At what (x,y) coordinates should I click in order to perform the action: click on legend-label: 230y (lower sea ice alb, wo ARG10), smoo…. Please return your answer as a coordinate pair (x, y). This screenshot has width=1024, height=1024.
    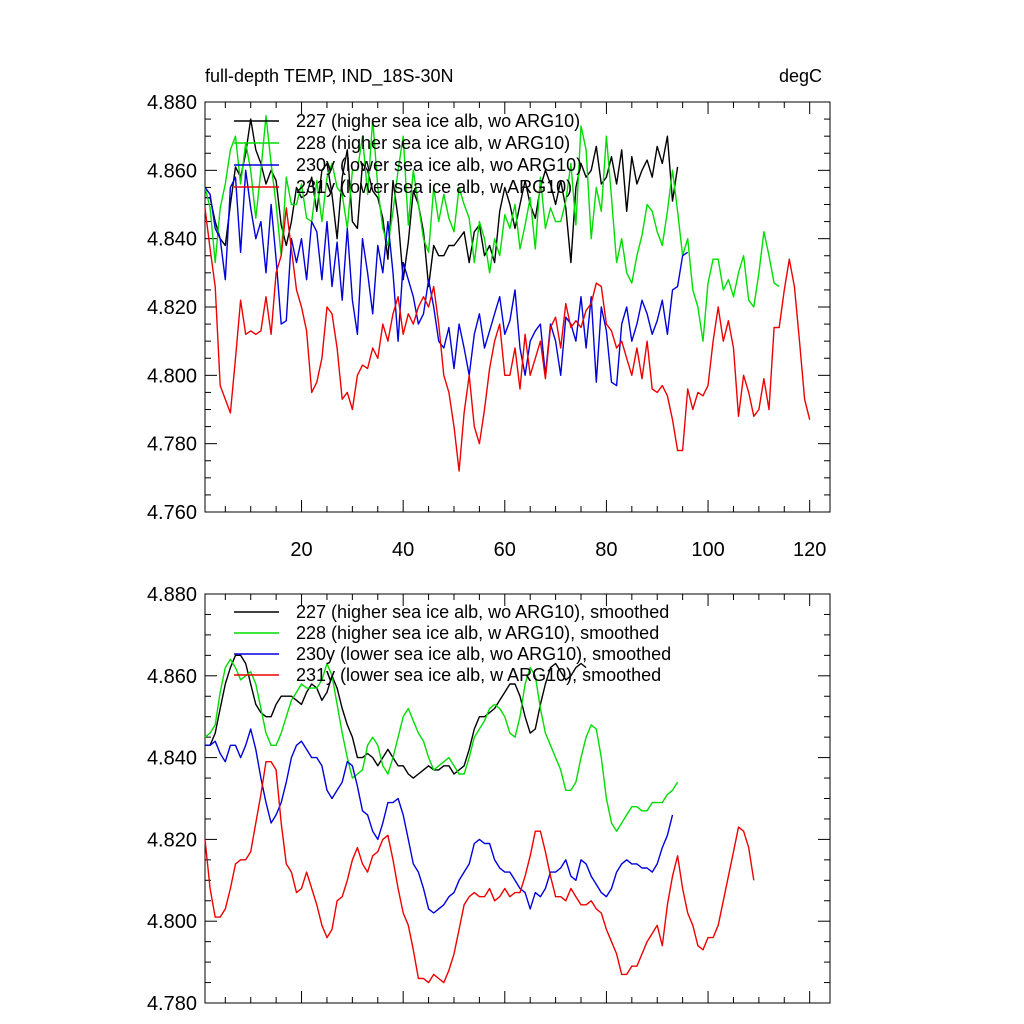
    Looking at the image, I should click on (483, 654).